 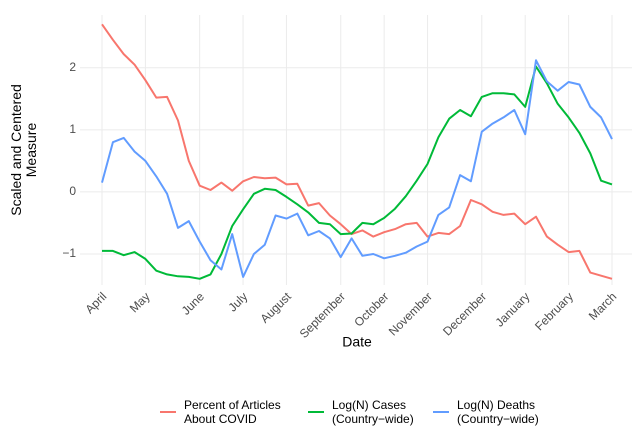 I want to click on y-tick-label: 0, so click(x=72, y=191).